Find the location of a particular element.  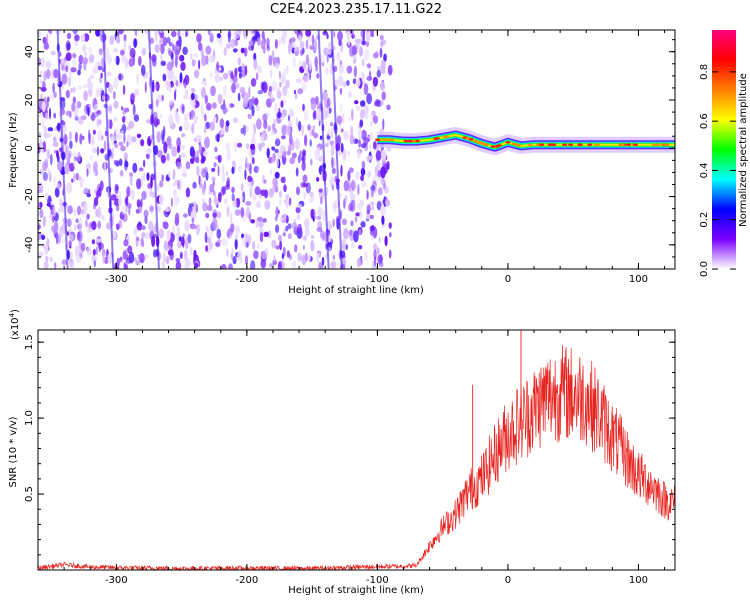

colorbar-ticks: 0.0 0.2 0.4 0.6 0.8 is located at coordinates (717, 170).